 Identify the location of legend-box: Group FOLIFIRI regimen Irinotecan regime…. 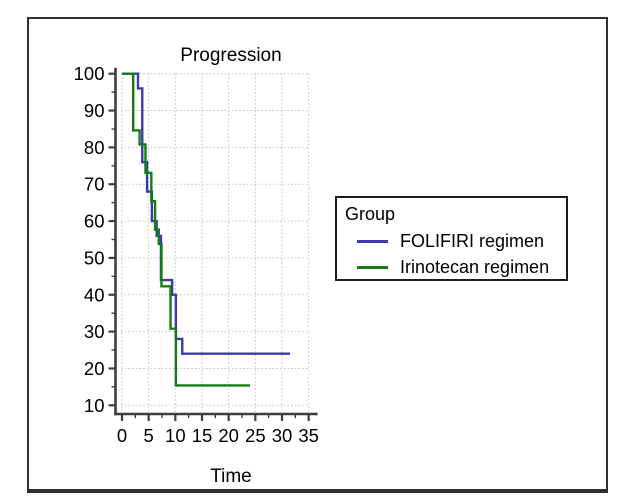
(451, 238).